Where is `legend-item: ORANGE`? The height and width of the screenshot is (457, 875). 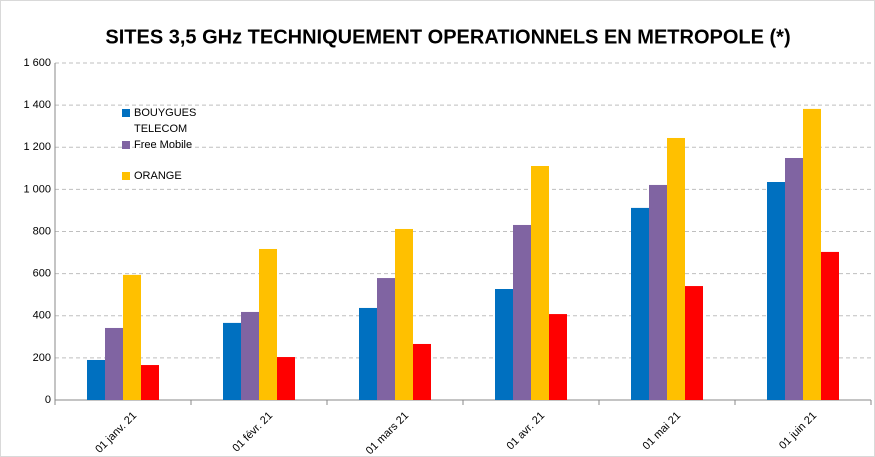 legend-item: ORANGE is located at coordinates (178, 176).